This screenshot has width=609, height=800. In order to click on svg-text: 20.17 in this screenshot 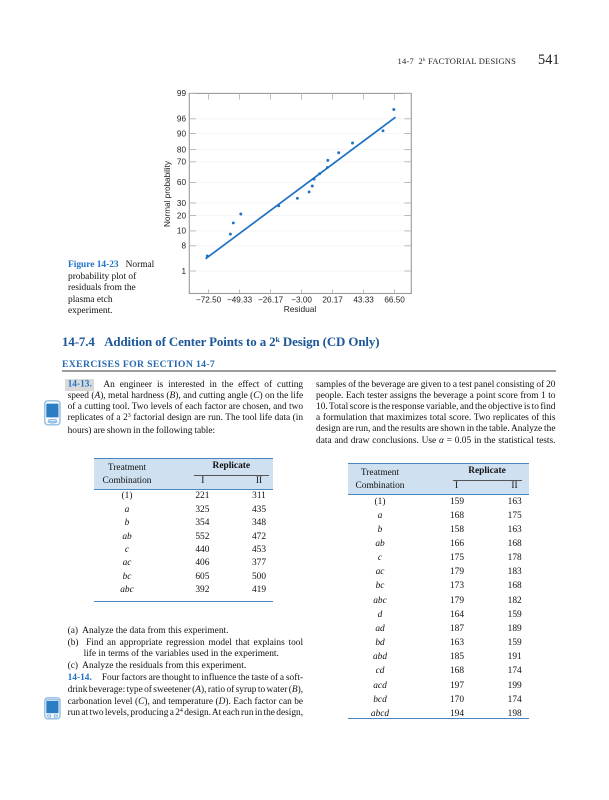, I will do `click(332, 300)`.